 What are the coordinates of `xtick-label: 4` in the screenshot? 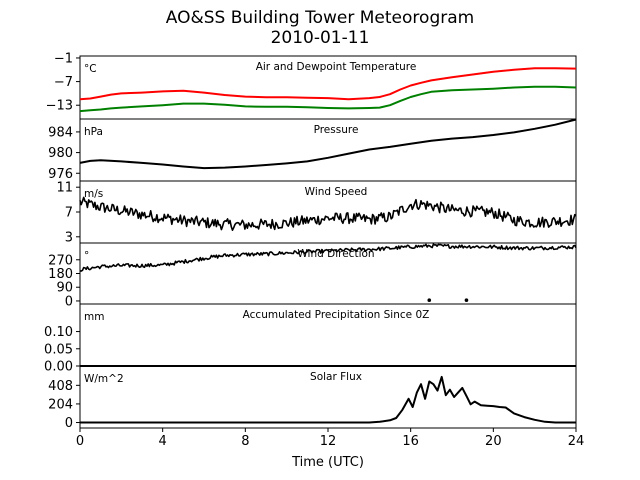 It's located at (163, 441).